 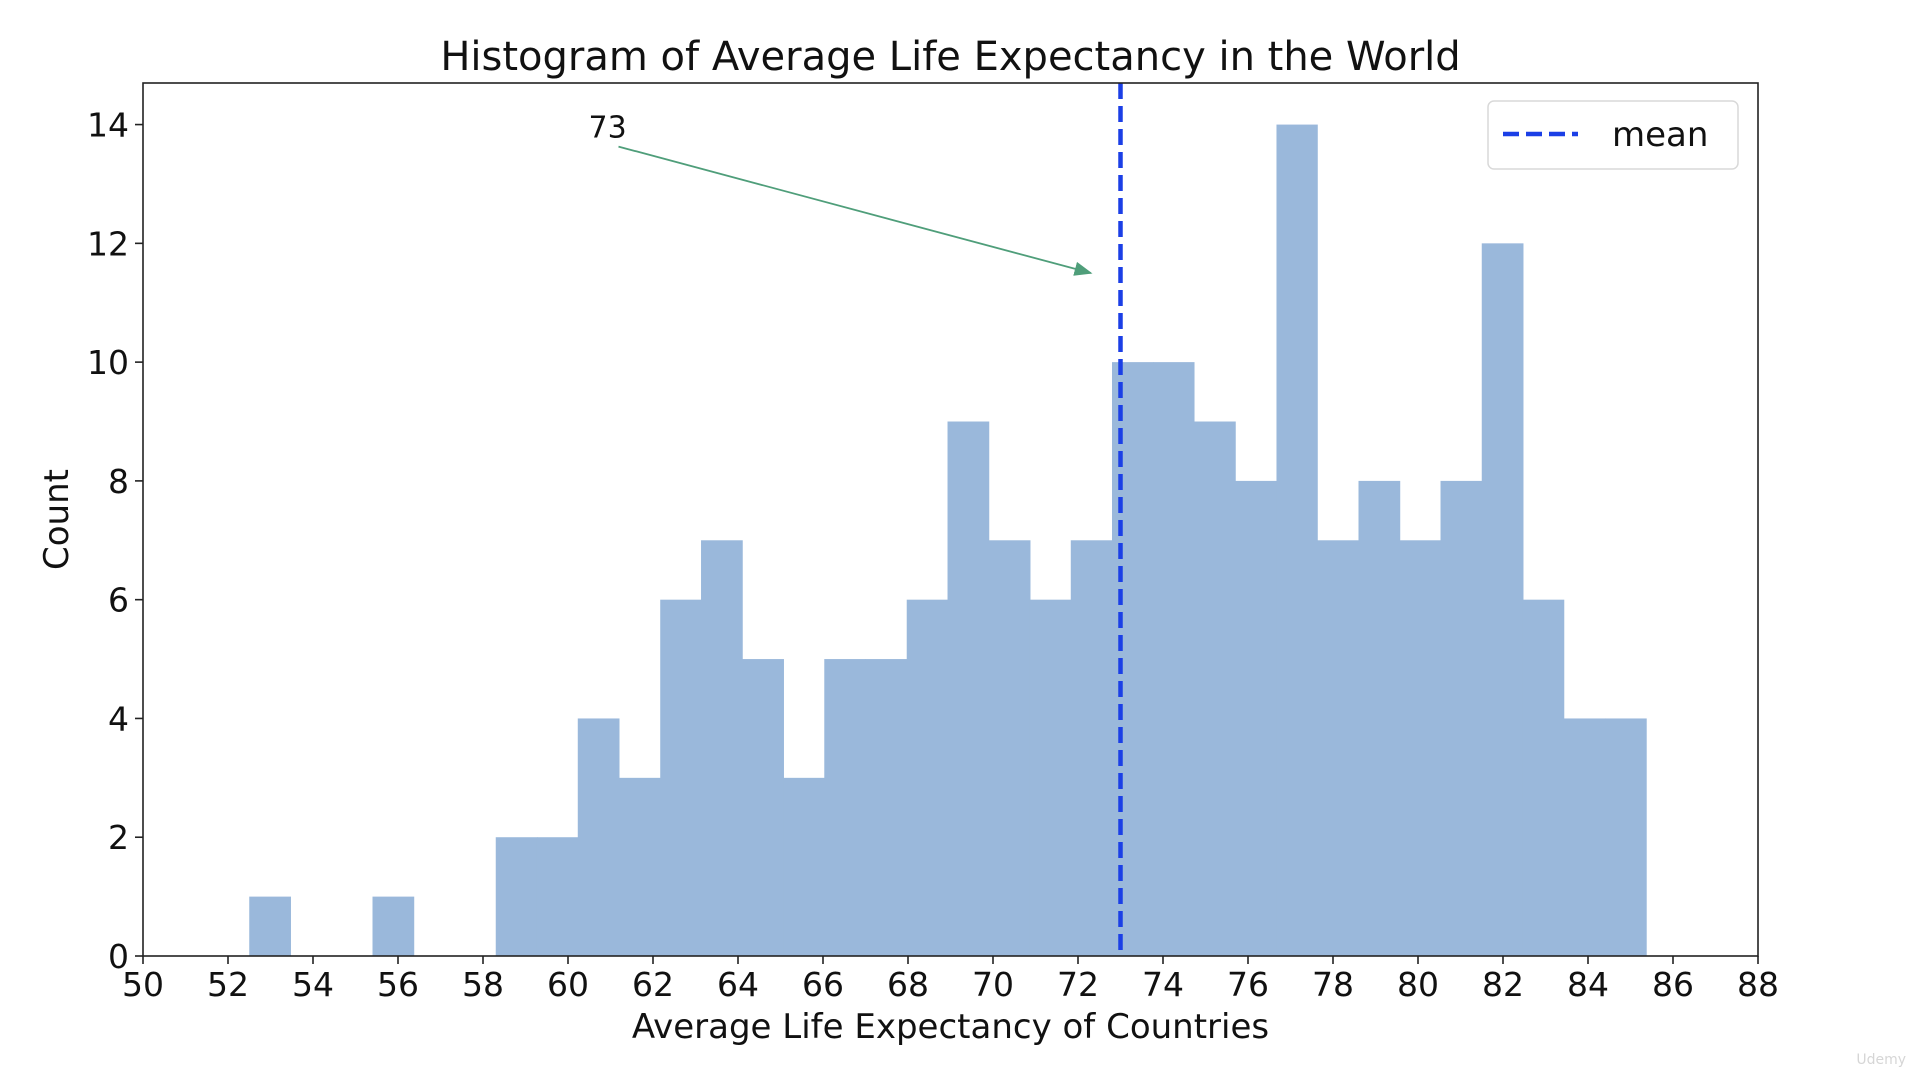 I want to click on x-tick-label: 86, so click(x=1673, y=984).